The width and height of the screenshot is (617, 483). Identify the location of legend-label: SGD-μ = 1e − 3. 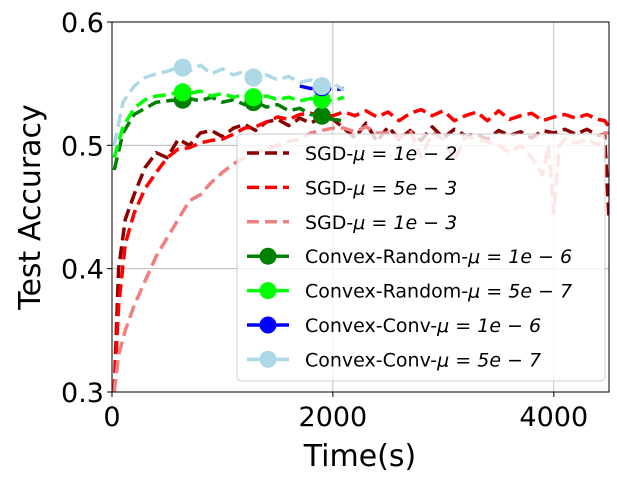
(381, 223).